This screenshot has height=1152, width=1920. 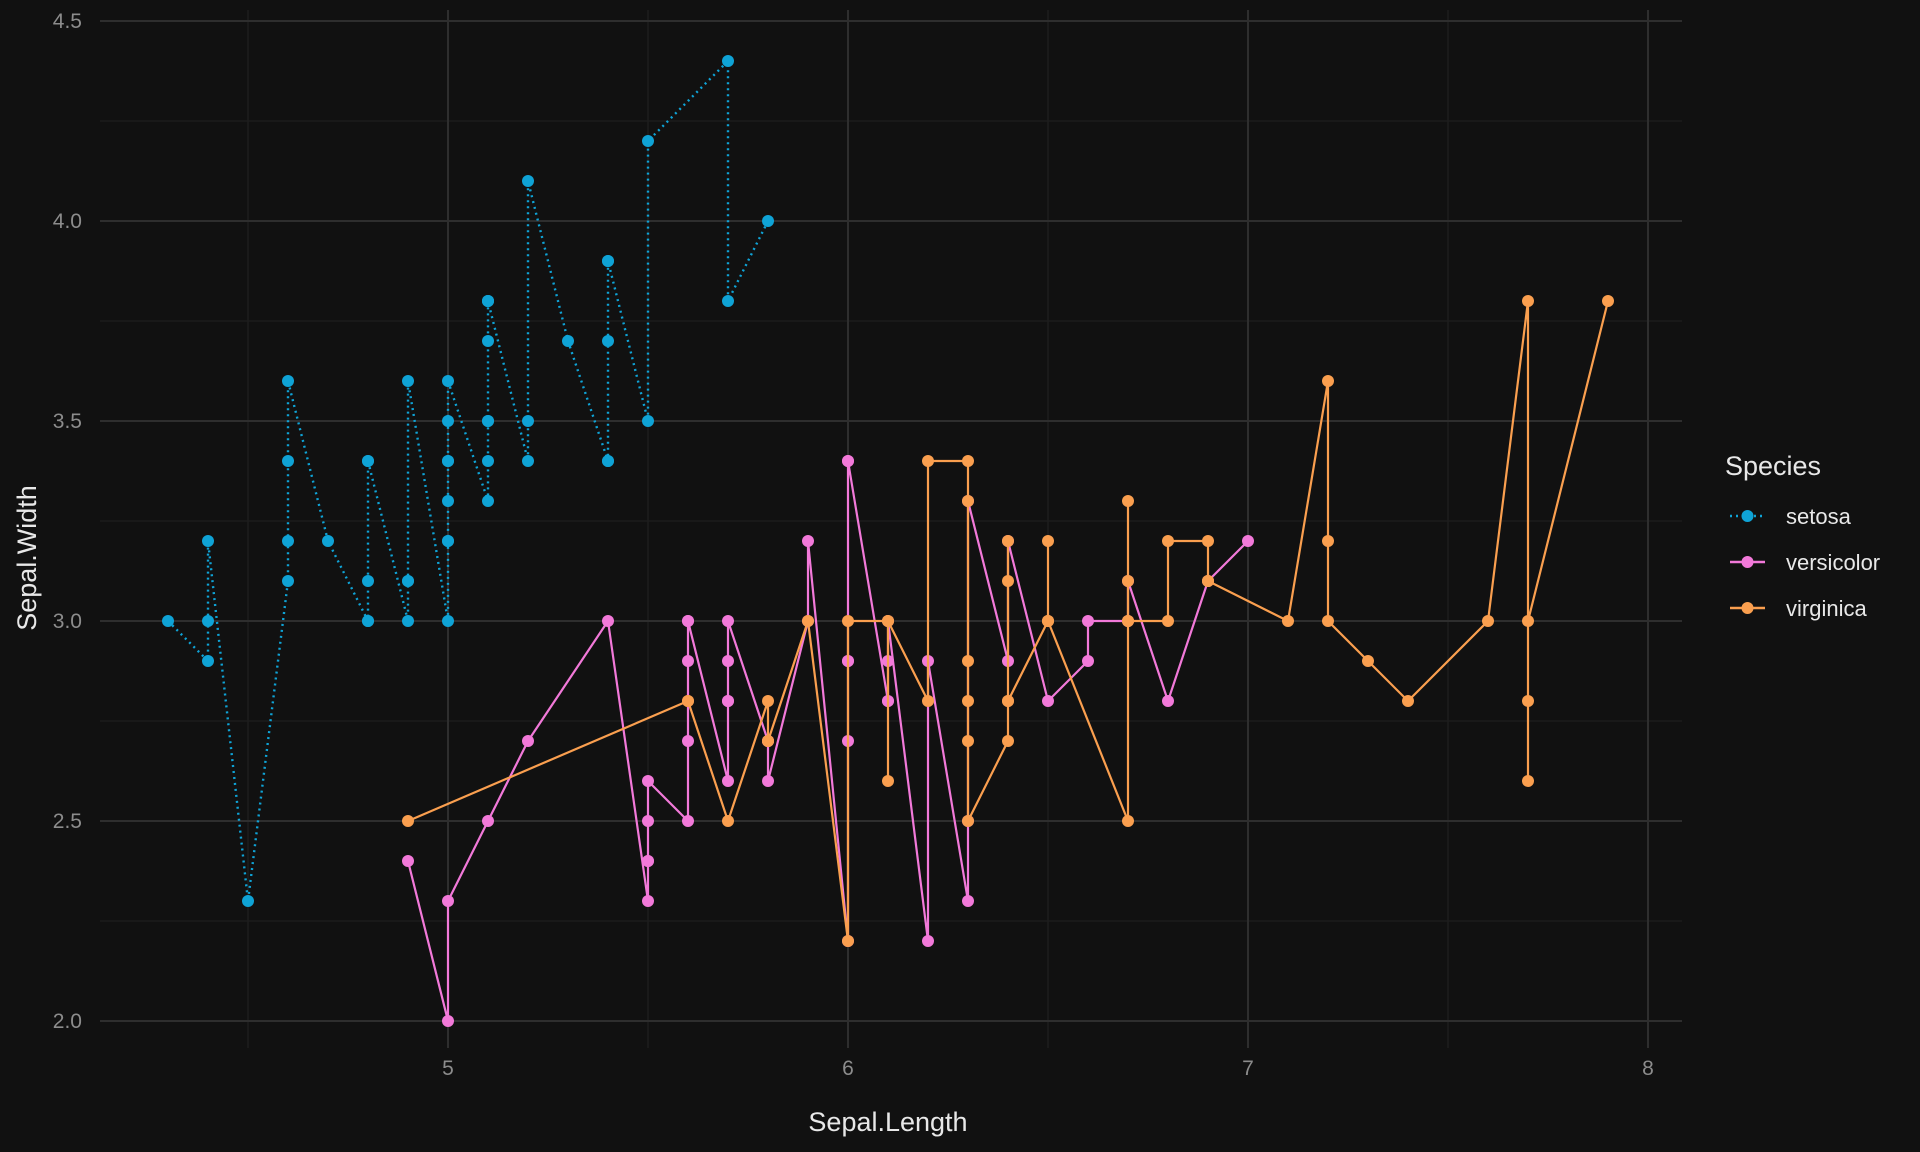 I want to click on x-axis-title: Sepal.Length, so click(x=887, y=1122).